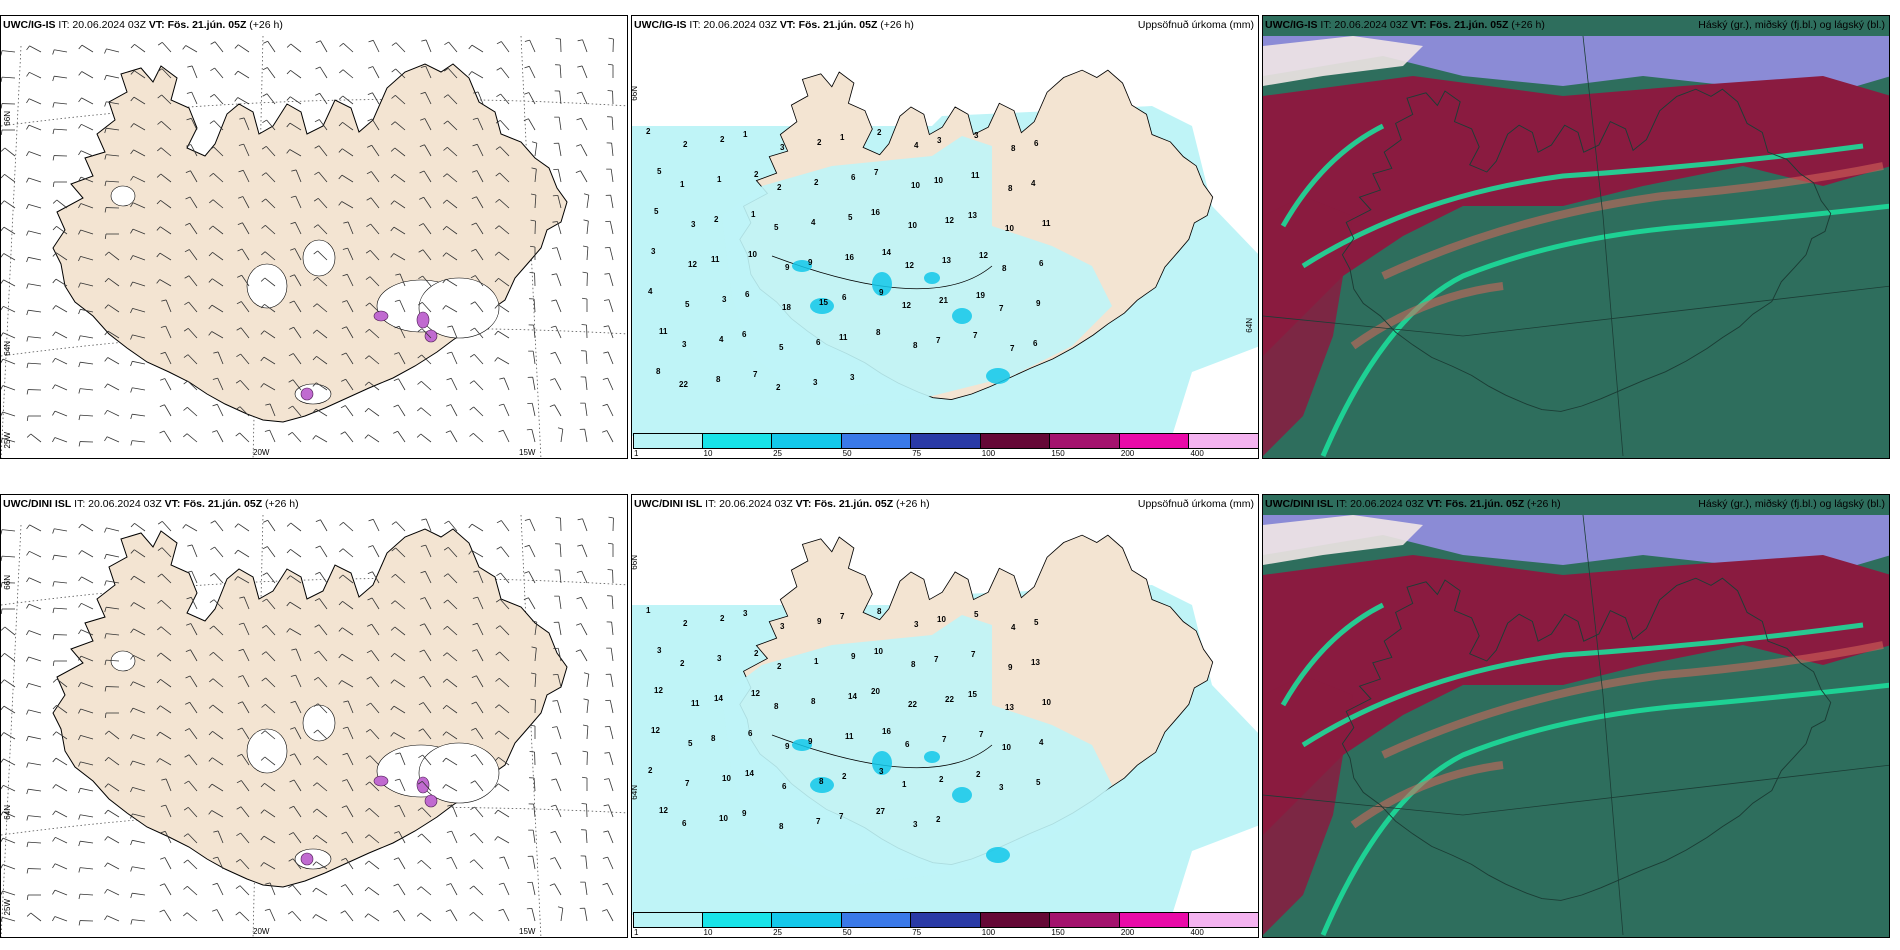  I want to click on precip-value-label: 12, so click(949, 220).